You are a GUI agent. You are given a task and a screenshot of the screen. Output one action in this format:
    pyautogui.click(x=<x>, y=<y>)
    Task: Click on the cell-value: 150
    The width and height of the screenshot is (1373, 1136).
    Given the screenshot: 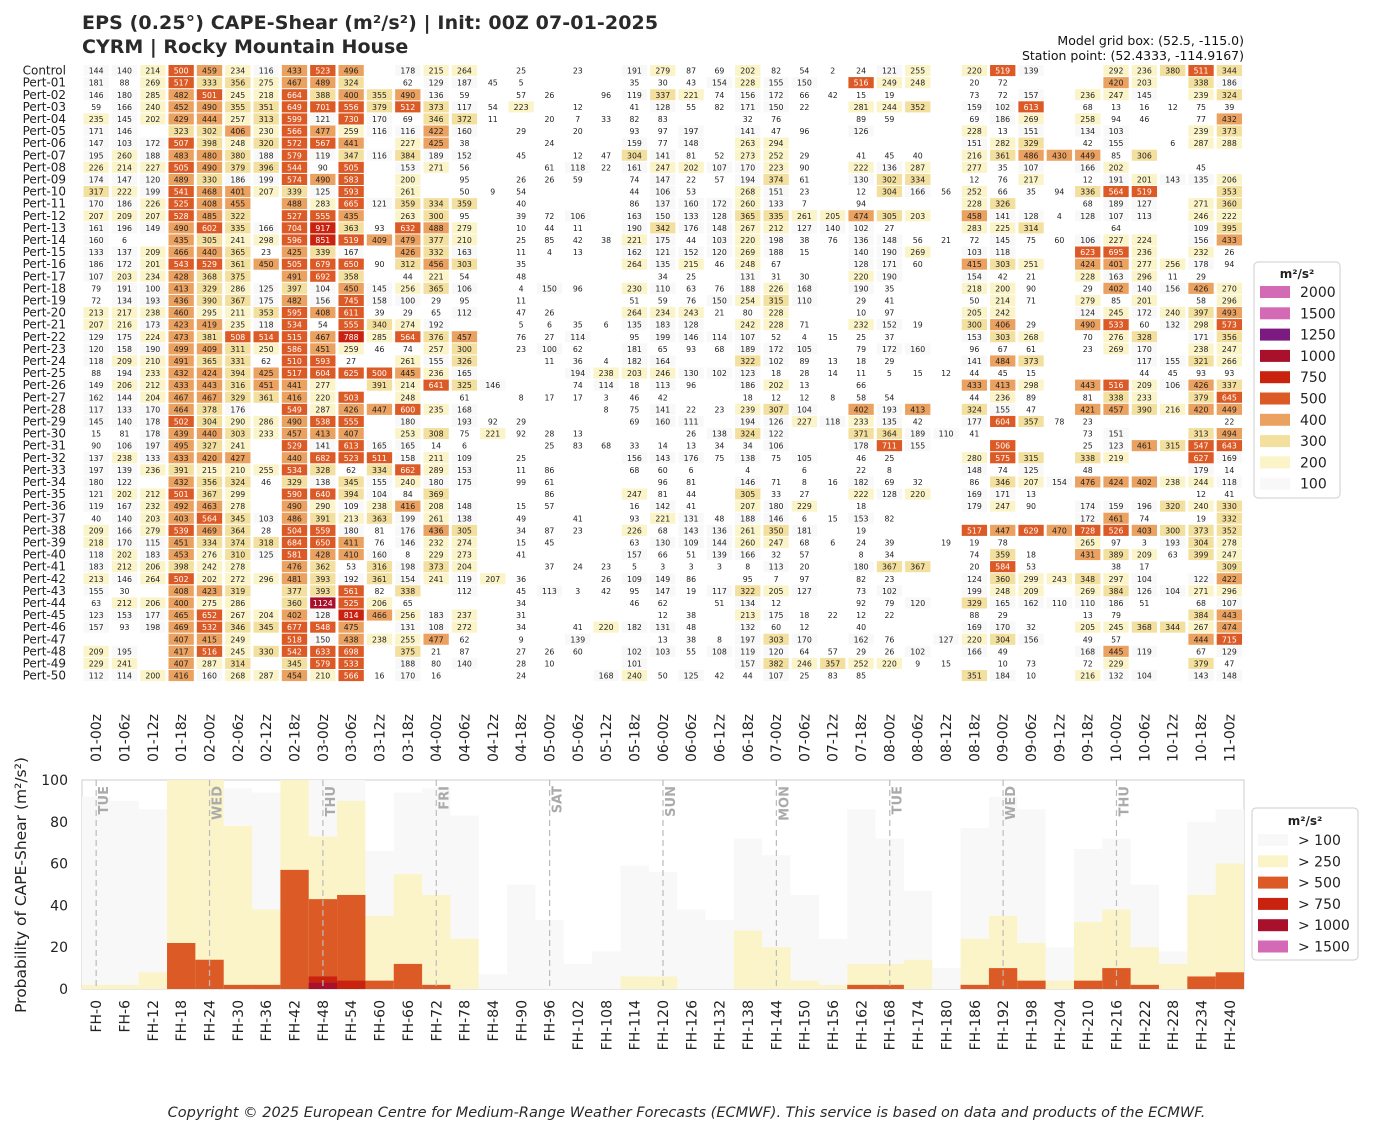 What is the action you would take?
    pyautogui.click(x=804, y=83)
    